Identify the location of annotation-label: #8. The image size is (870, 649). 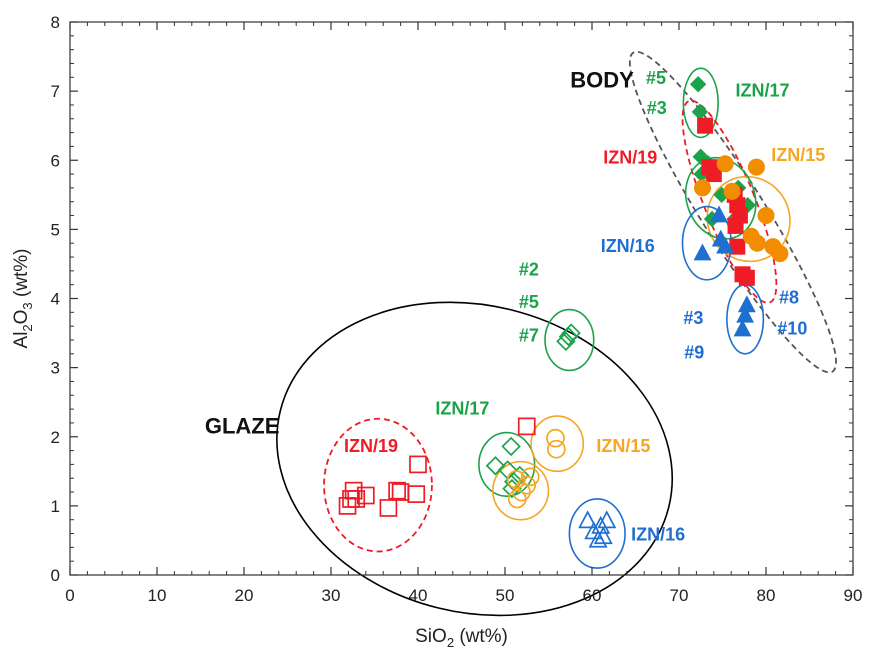
(789, 297).